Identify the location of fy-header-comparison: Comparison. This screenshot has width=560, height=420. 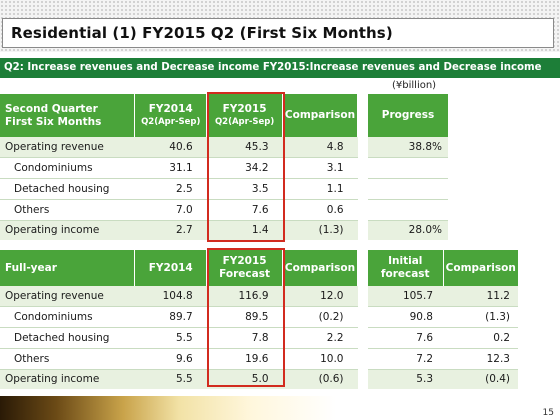
(320, 268).